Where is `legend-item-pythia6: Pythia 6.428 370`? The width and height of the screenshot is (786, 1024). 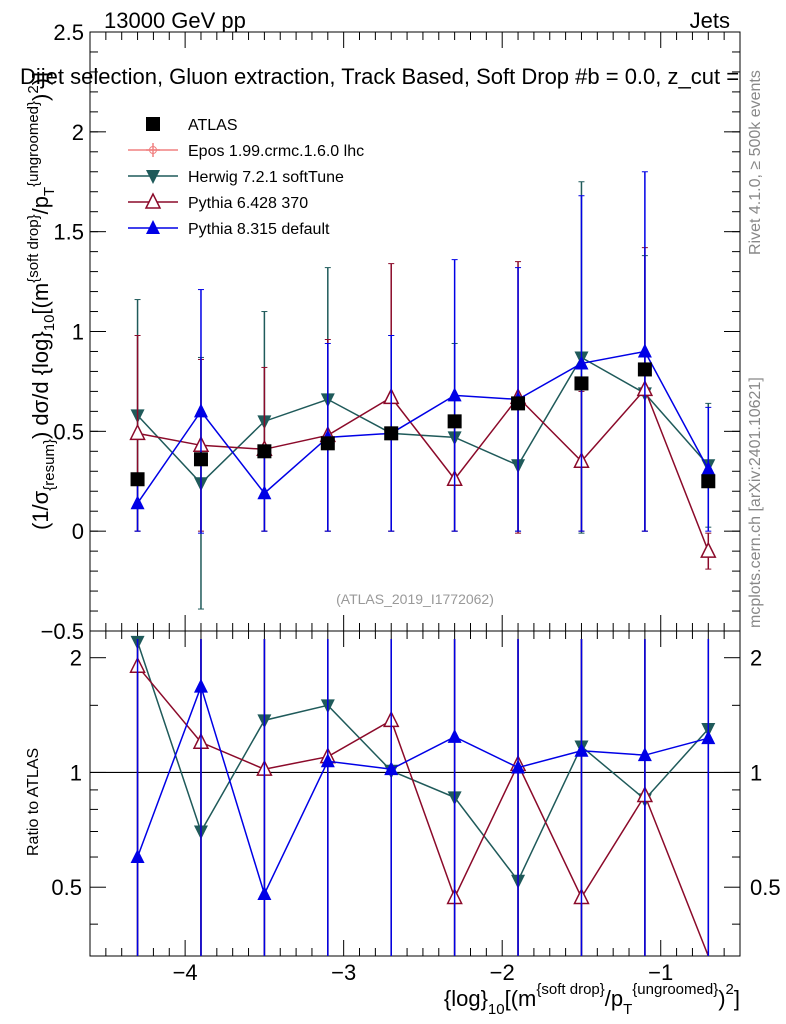
legend-item-pythia6: Pythia 6.428 370 is located at coordinates (218, 202).